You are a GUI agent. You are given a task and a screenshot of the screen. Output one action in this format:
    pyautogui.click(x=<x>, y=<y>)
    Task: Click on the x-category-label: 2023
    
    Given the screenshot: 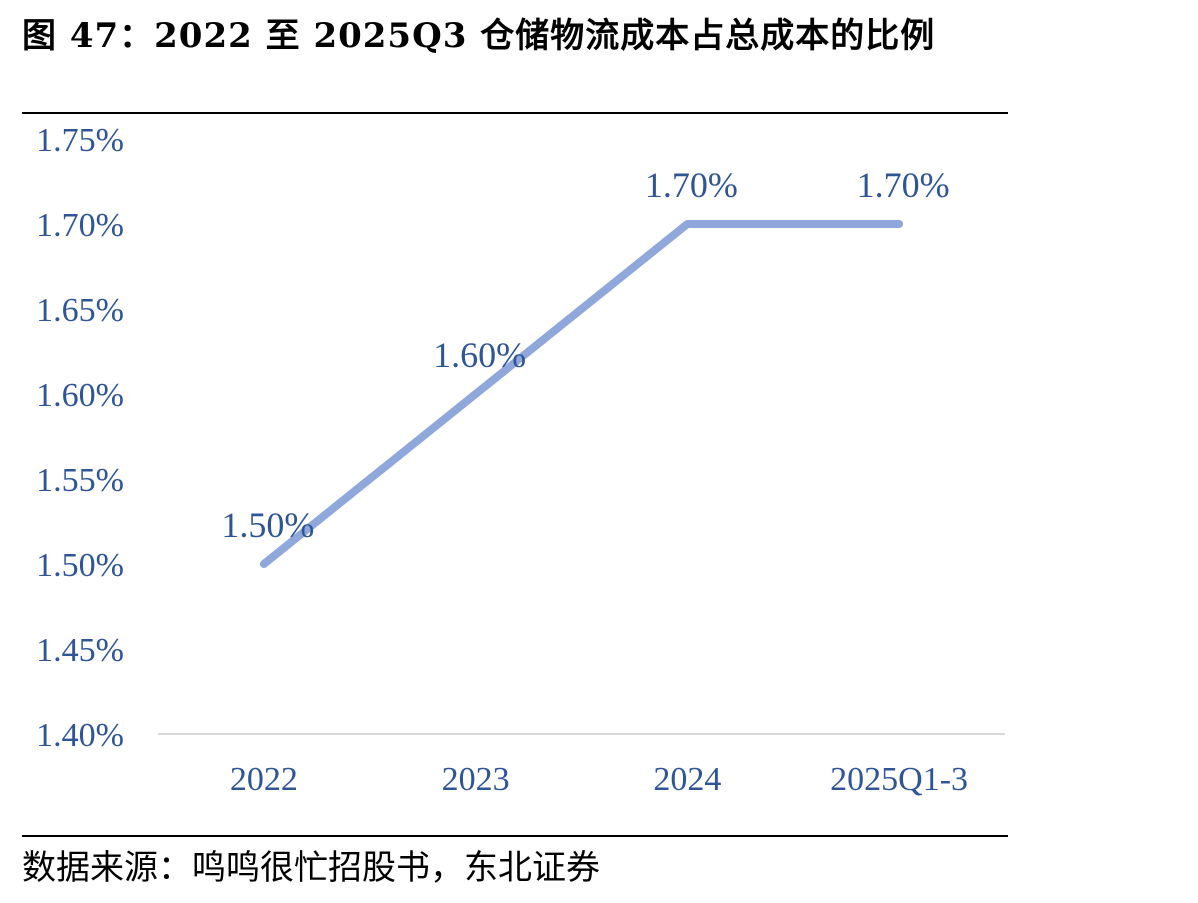 What is the action you would take?
    pyautogui.click(x=476, y=779)
    